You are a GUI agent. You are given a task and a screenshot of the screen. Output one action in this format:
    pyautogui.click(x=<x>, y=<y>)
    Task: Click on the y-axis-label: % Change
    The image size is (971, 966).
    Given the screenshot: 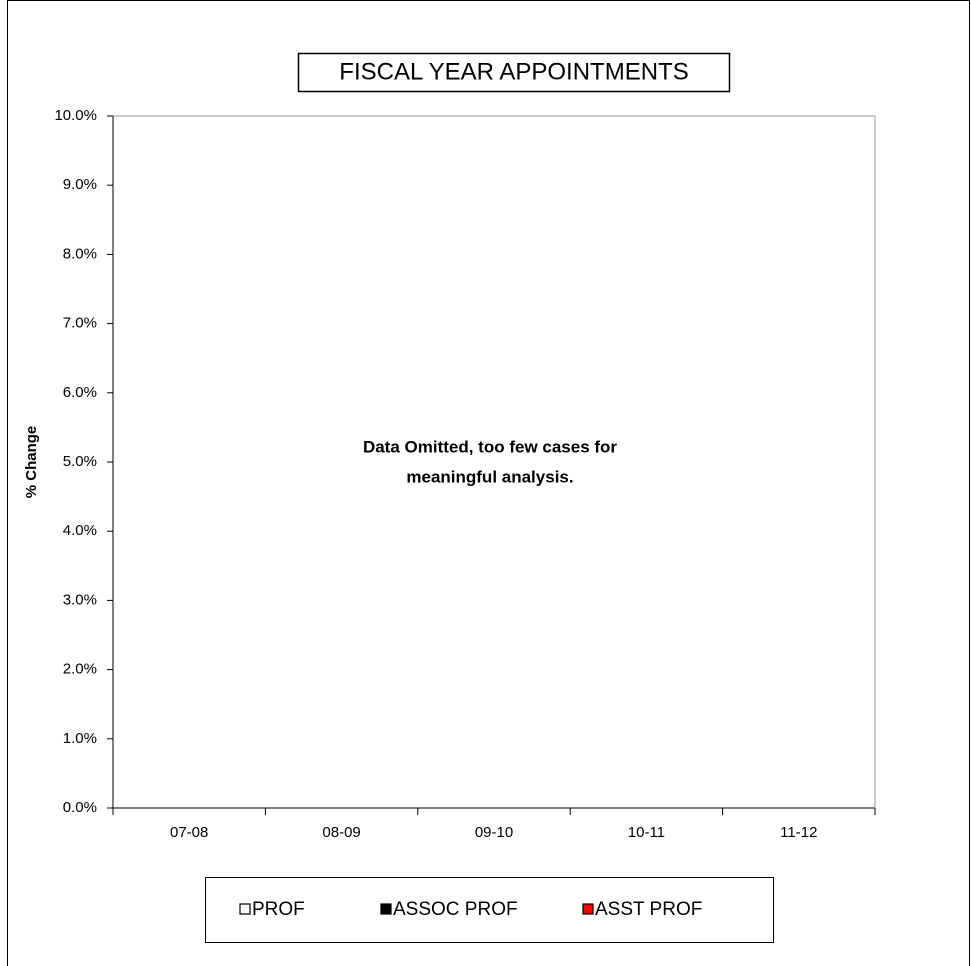 What is the action you would take?
    pyautogui.click(x=31, y=462)
    